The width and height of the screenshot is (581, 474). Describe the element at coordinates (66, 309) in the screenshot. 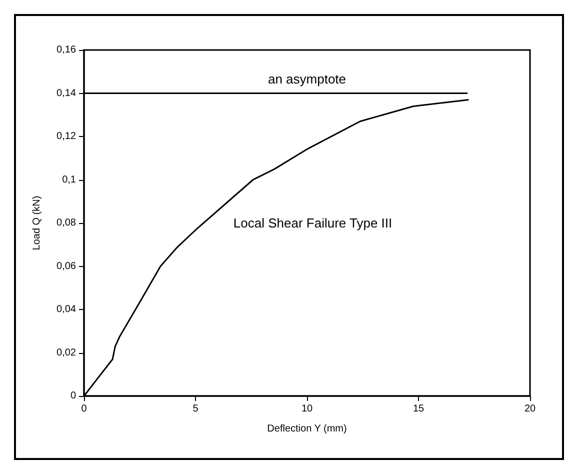

I see `y-tick-label: 0,04` at that location.